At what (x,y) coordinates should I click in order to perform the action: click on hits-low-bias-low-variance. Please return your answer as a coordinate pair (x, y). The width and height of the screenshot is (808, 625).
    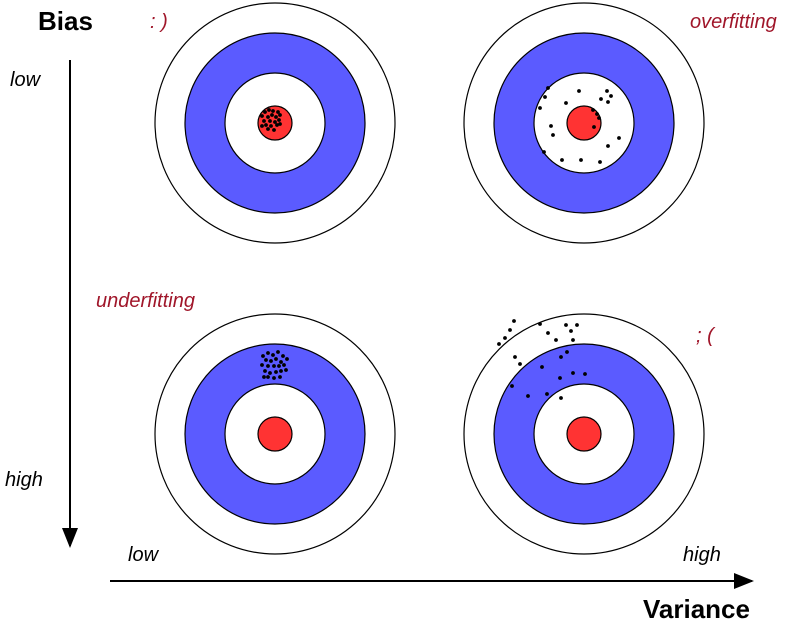
    Looking at the image, I should click on (271, 120).